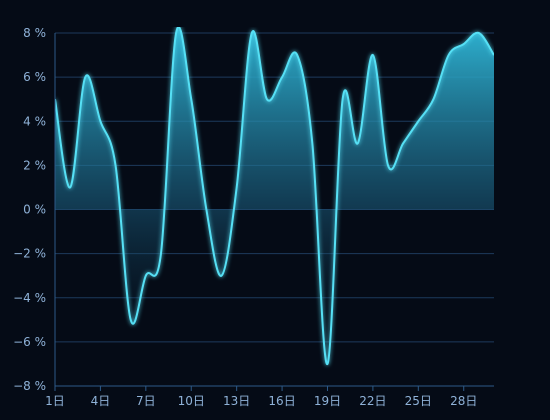  I want to click on y-tick-label: 4 %, so click(34, 121).